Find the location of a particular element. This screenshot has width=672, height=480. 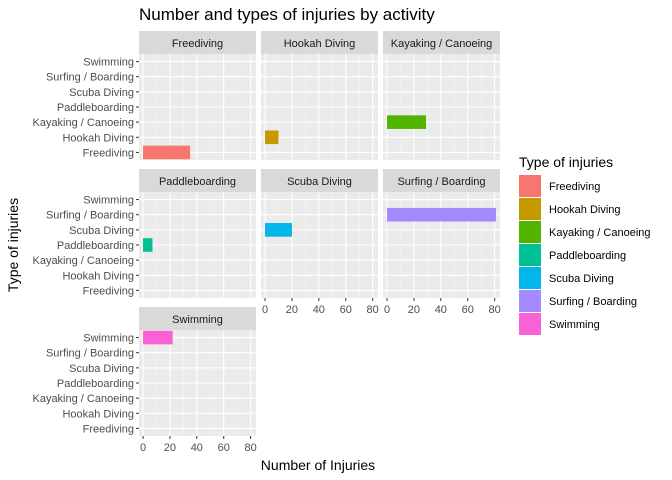

facet-panel: Scuba Diving 0 20 40 60 80 is located at coordinates (320, 242).